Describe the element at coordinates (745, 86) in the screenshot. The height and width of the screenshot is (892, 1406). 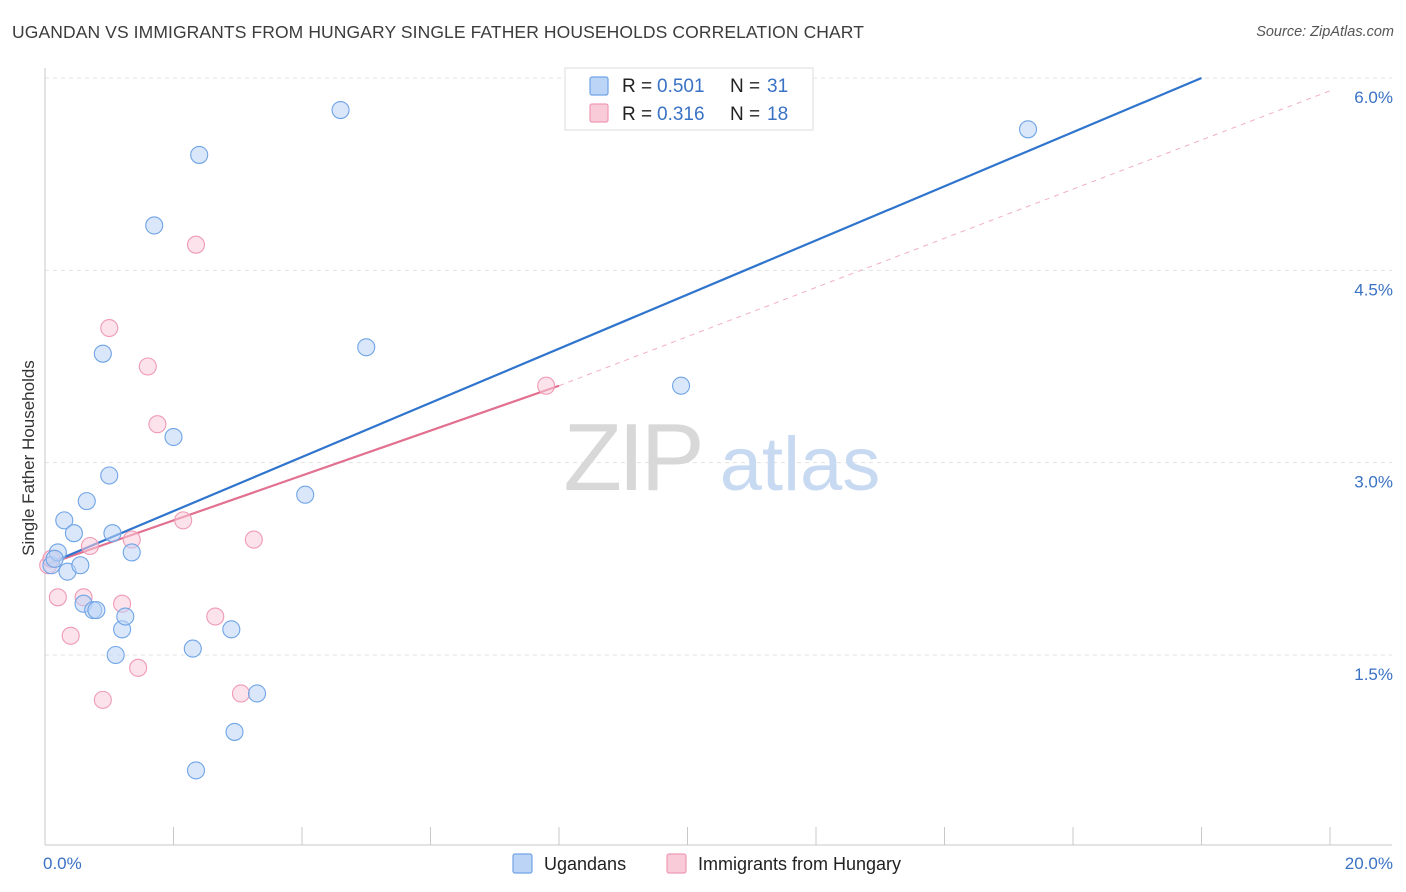
I see `stats-n-label-1: N =` at that location.